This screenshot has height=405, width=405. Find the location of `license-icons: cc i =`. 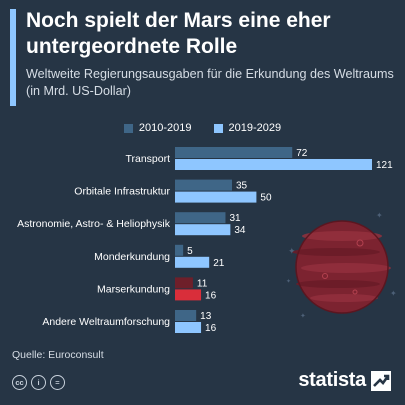

license-icons: cc i = is located at coordinates (38, 382).